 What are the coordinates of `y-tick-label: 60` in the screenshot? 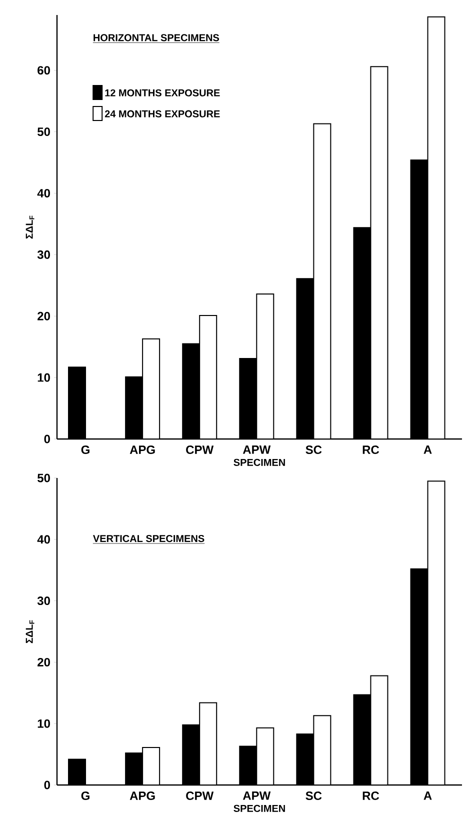 It's located at (44, 70).